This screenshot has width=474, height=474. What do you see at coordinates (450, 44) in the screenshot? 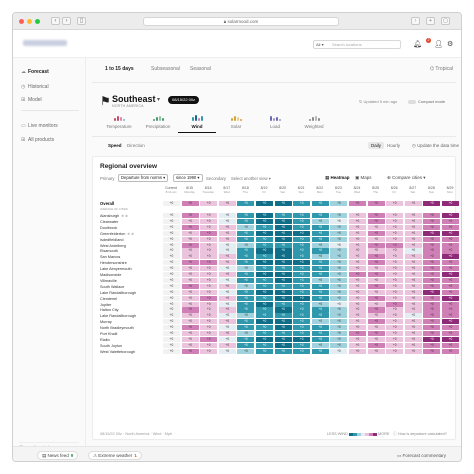
I see `settings-gear-icon: ⚙` at bounding box center [450, 44].